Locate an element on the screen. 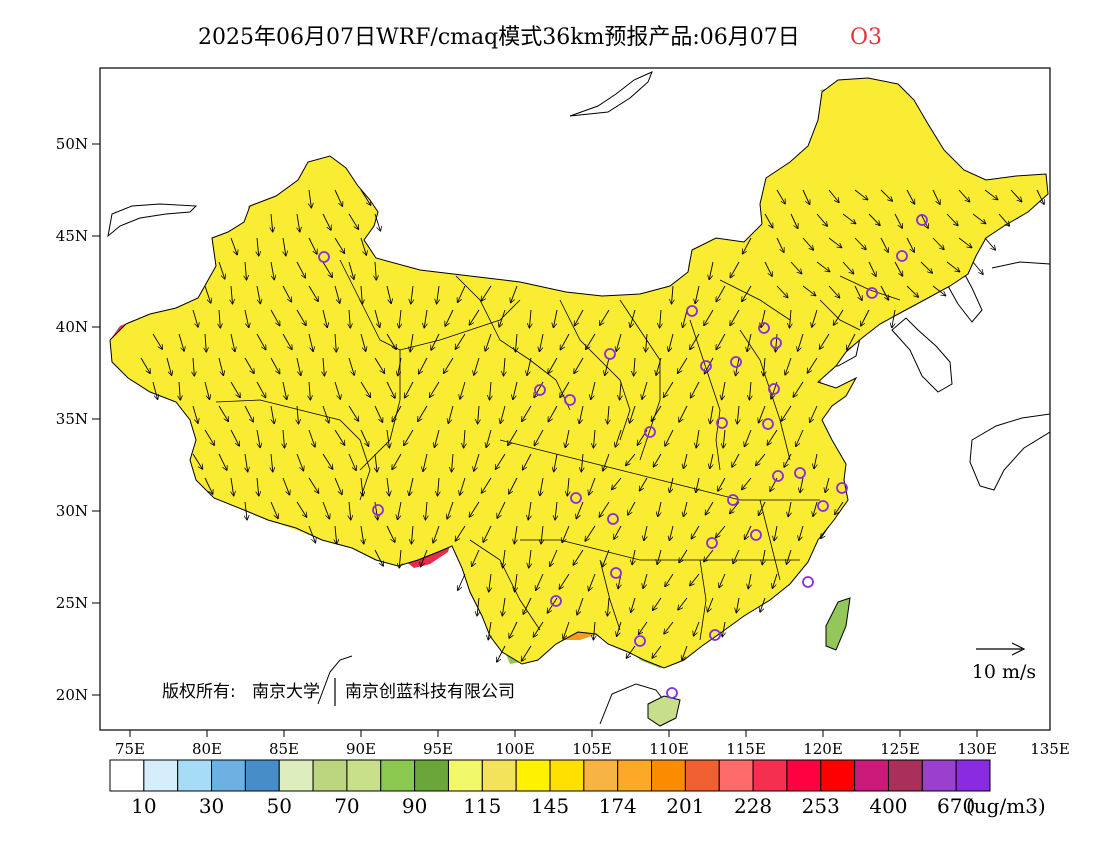 This screenshot has width=1100, height=850. colorbar-tick-label: 30 is located at coordinates (211, 806).